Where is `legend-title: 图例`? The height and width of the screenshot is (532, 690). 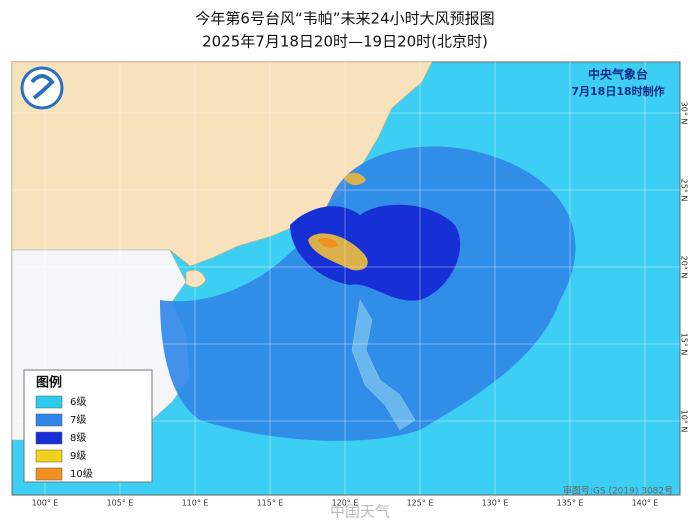 legend-title: 图例 is located at coordinates (49, 383).